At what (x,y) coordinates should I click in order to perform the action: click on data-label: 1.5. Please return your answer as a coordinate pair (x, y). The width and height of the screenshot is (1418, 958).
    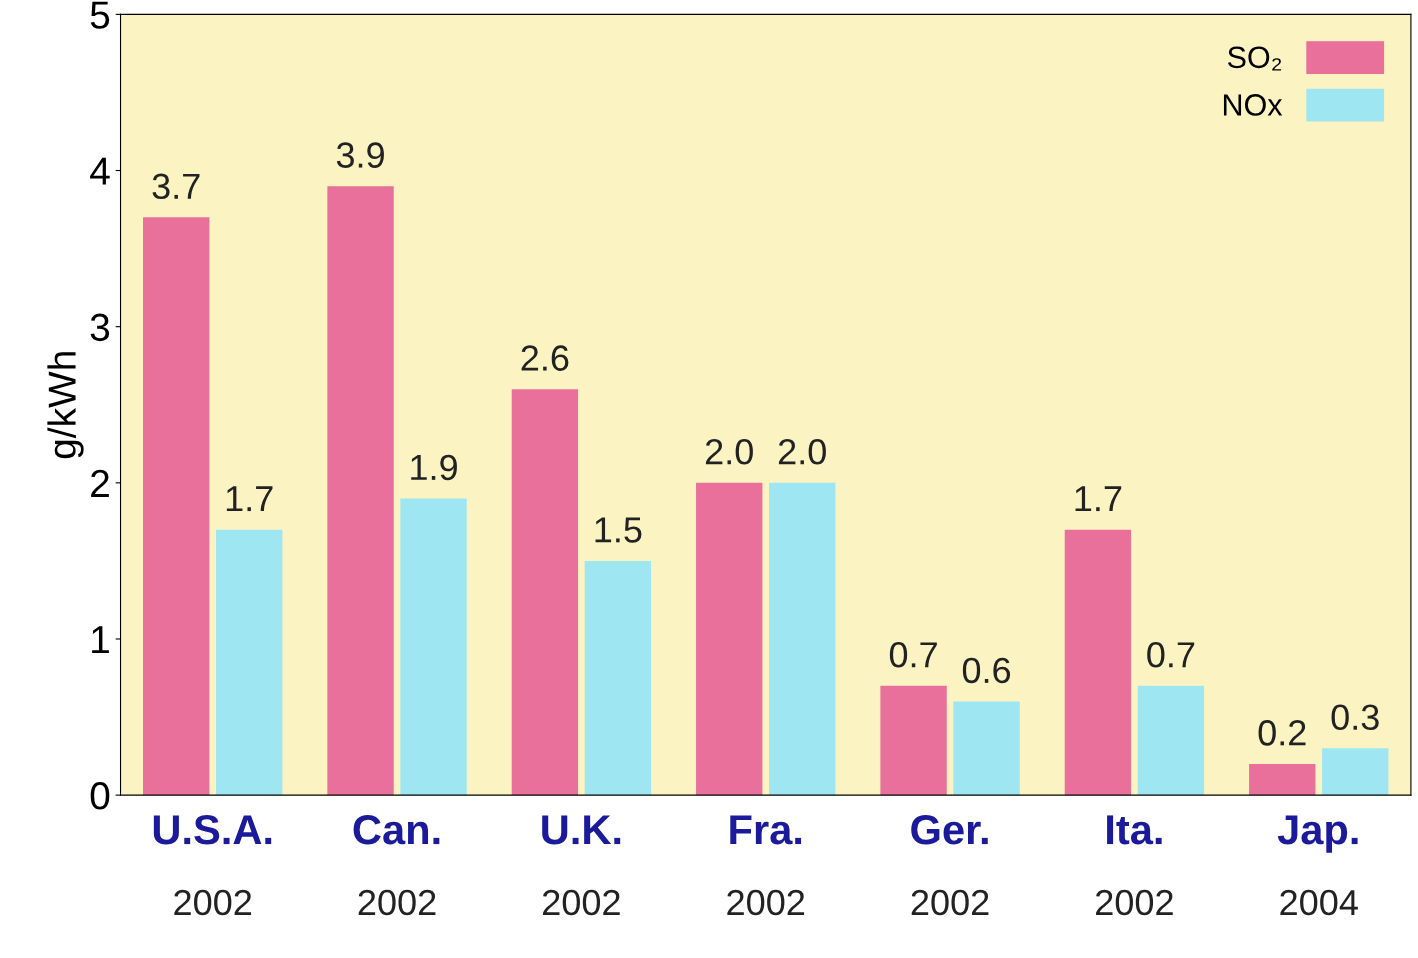
    Looking at the image, I should click on (618, 530).